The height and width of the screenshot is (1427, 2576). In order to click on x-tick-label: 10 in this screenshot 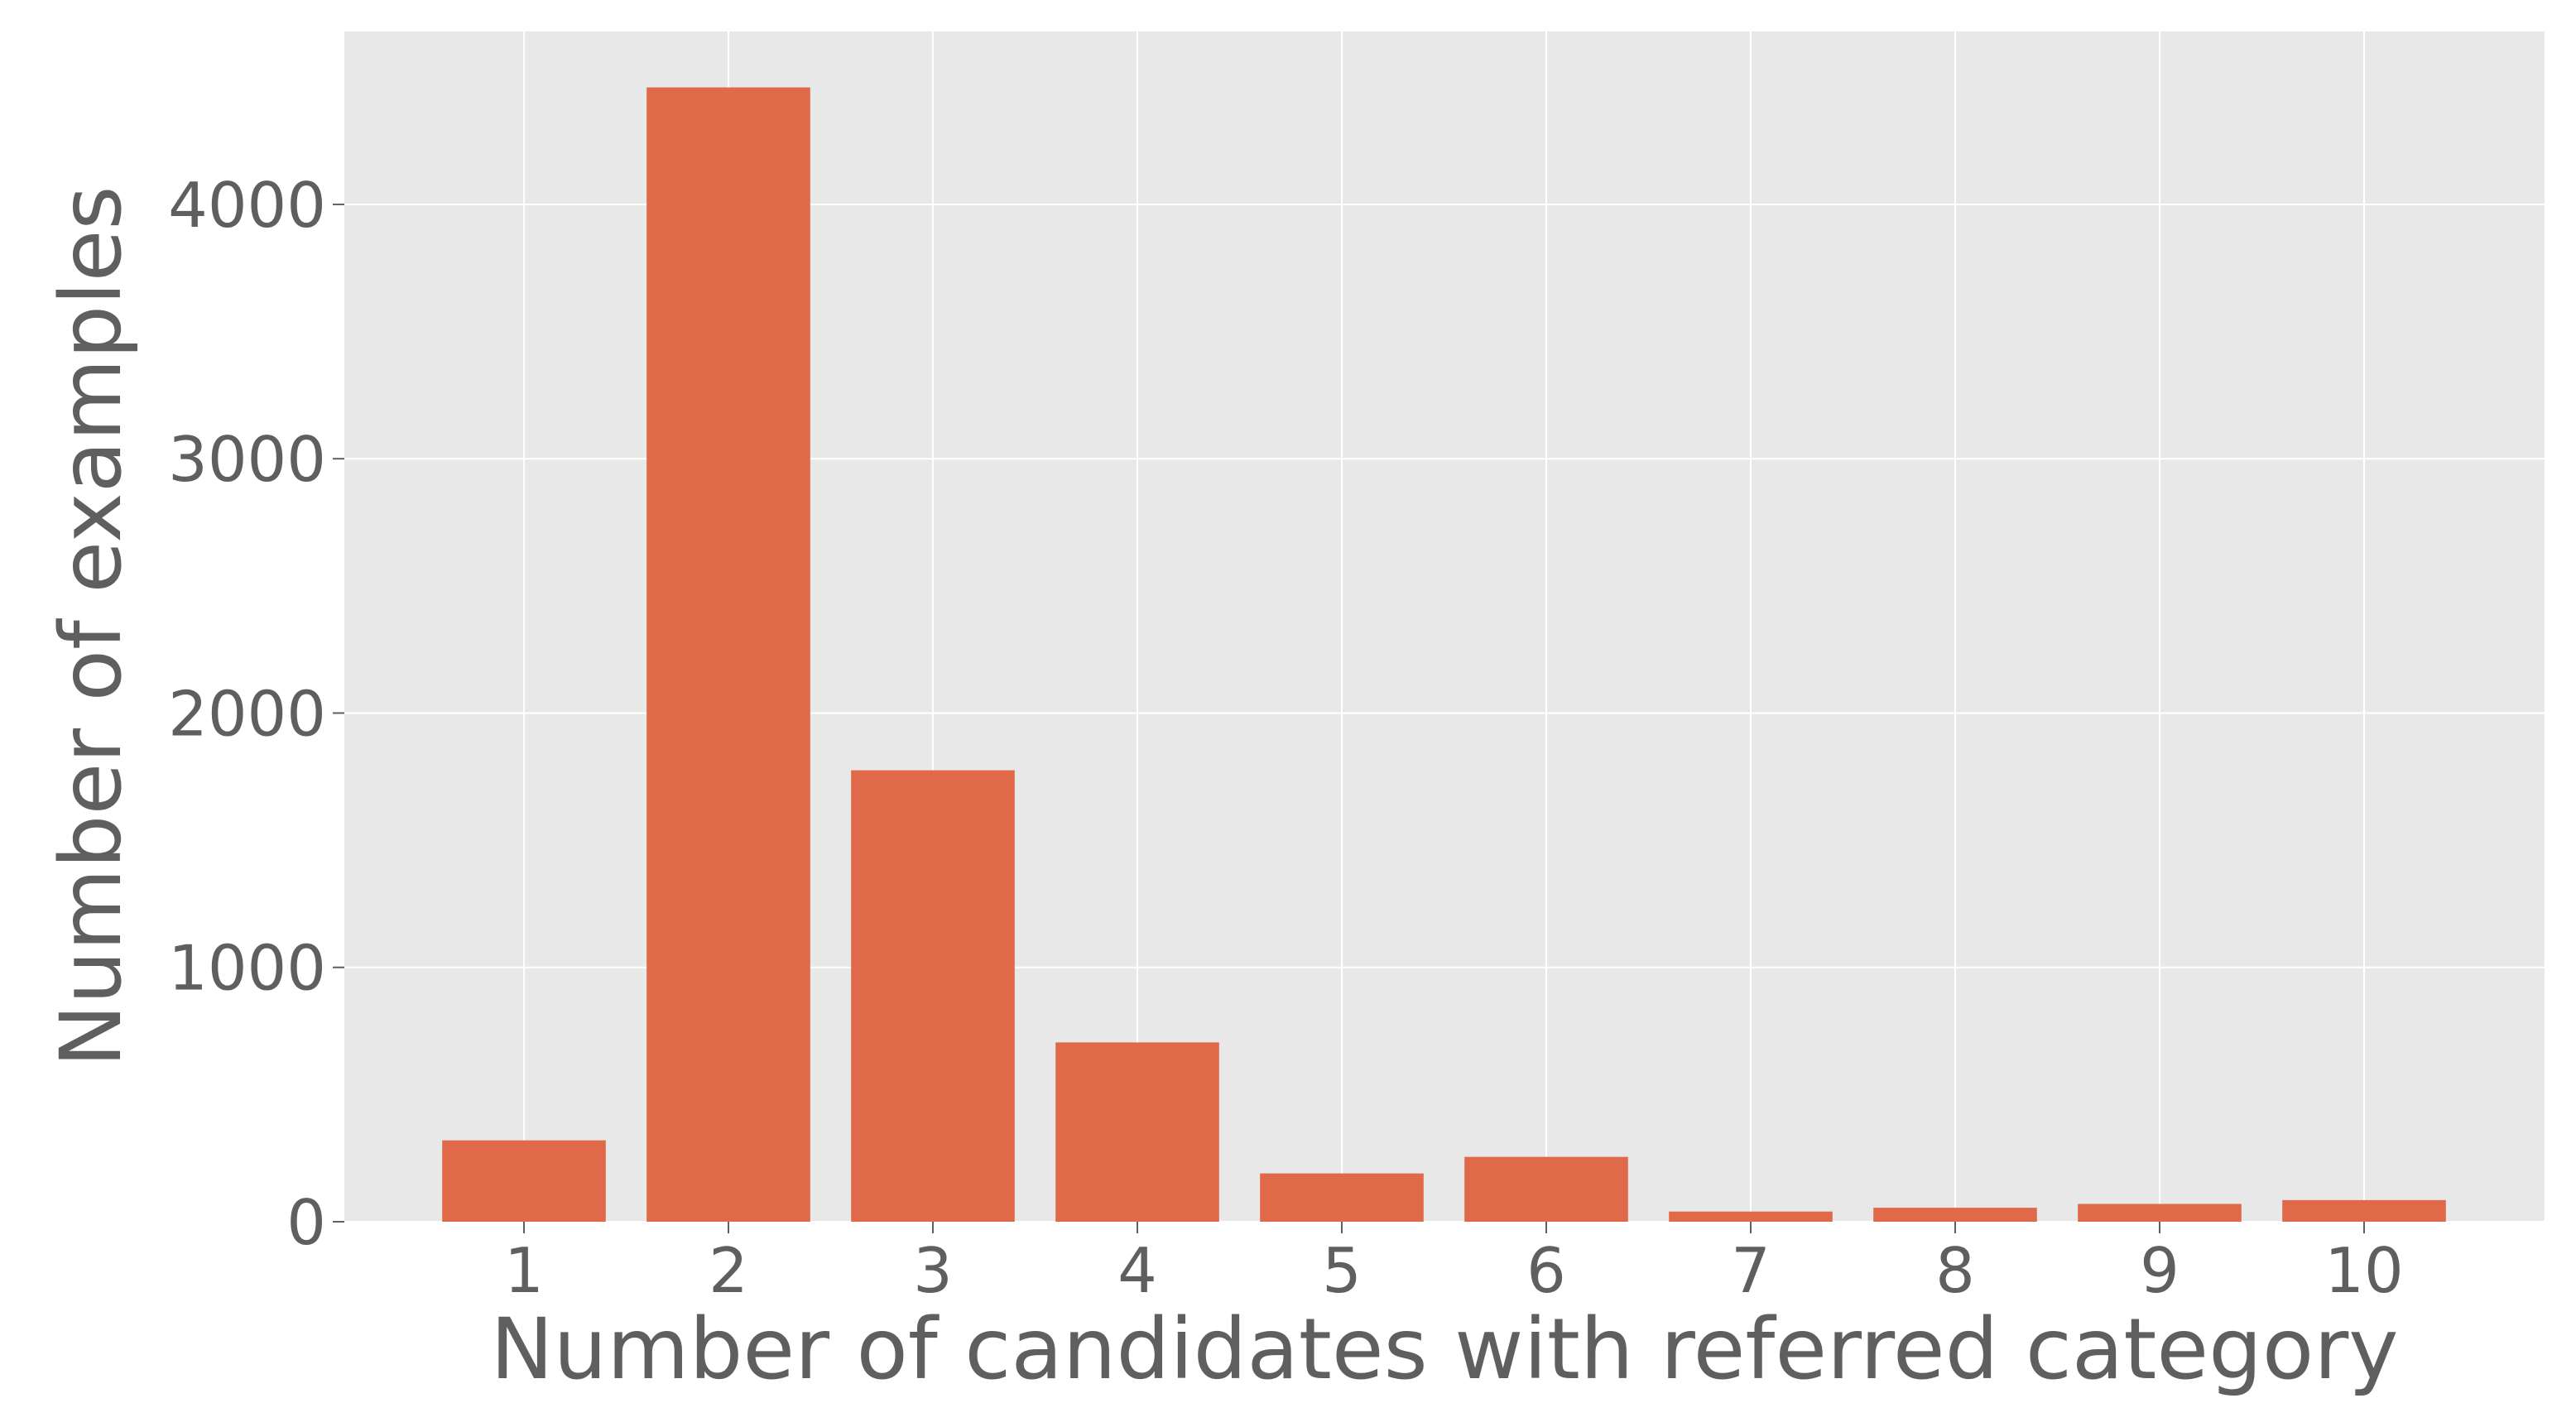, I will do `click(2363, 1271)`.